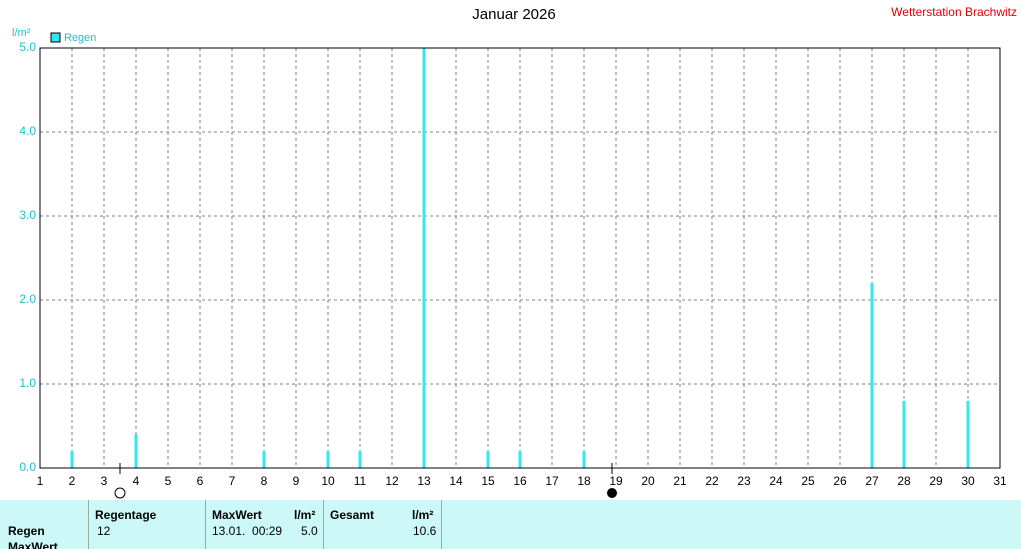 The height and width of the screenshot is (549, 1021). Describe the element at coordinates (1000, 481) in the screenshot. I see `x-tick-label: 31` at that location.